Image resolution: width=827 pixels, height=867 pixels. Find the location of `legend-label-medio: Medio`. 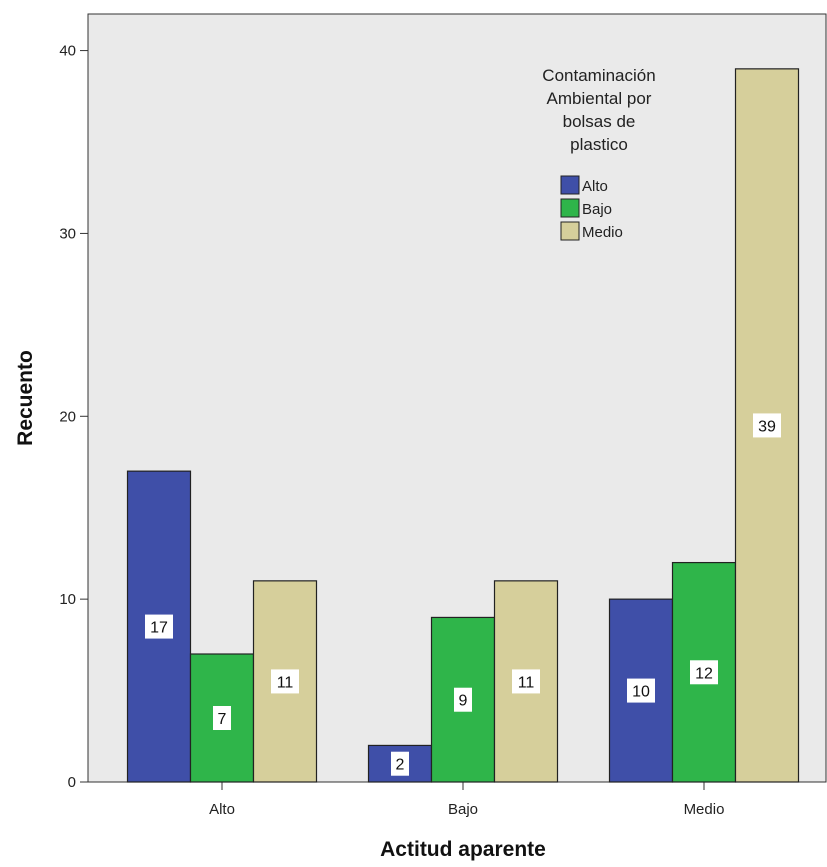

legend-label-medio: Medio is located at coordinates (602, 232).